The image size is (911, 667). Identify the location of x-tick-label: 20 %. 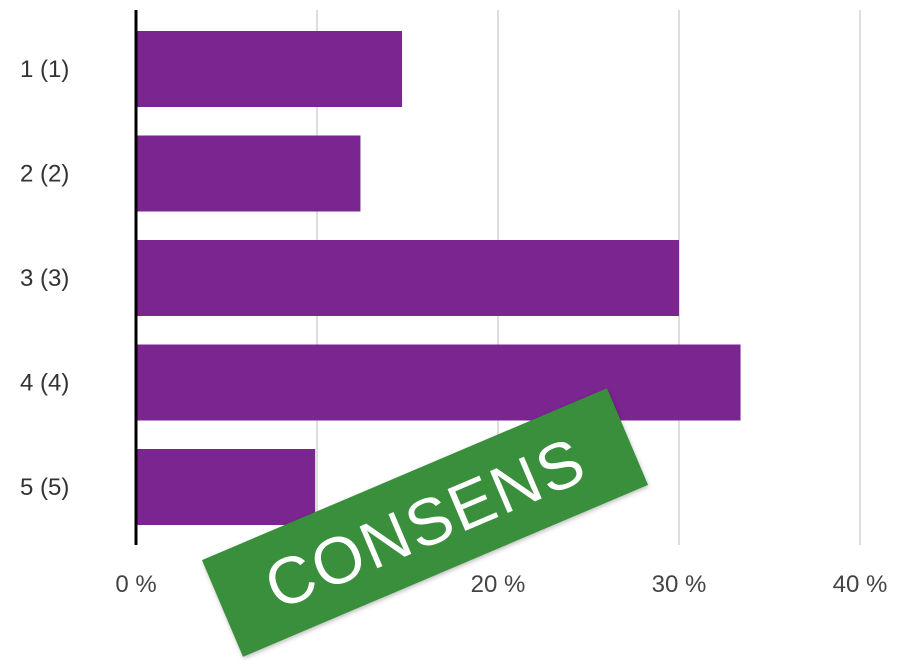
(498, 584).